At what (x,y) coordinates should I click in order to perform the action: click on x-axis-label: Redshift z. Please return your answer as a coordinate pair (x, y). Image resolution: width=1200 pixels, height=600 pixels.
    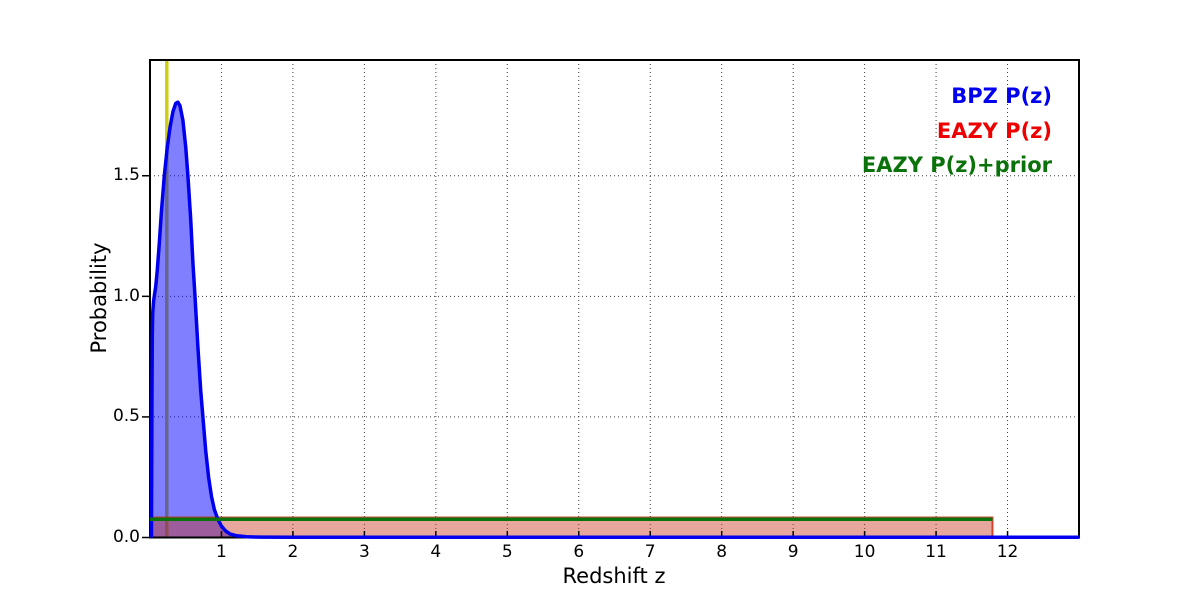
    Looking at the image, I should click on (614, 576).